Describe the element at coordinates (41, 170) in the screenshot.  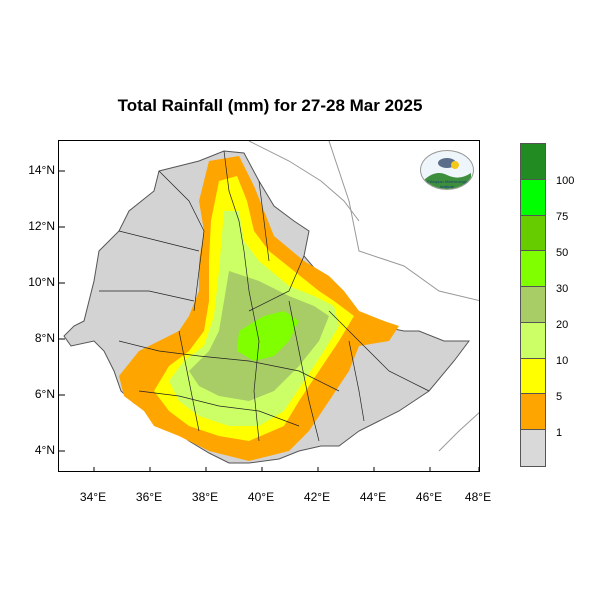
I see `lat-tick-label: 14°N` at that location.